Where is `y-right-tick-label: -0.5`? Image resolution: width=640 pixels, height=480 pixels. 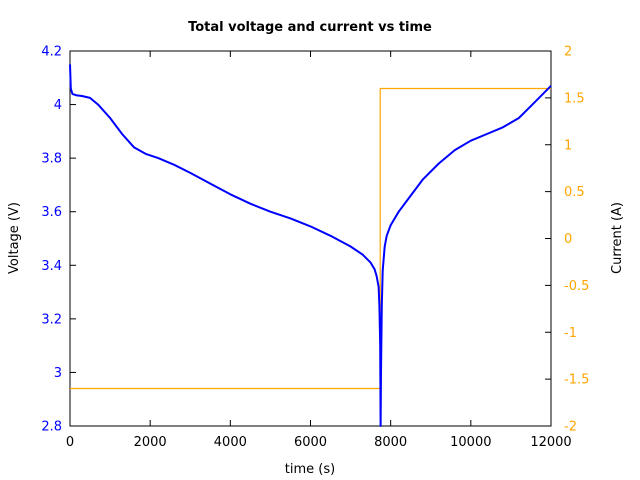
y-right-tick-label: -0.5 is located at coordinates (576, 286).